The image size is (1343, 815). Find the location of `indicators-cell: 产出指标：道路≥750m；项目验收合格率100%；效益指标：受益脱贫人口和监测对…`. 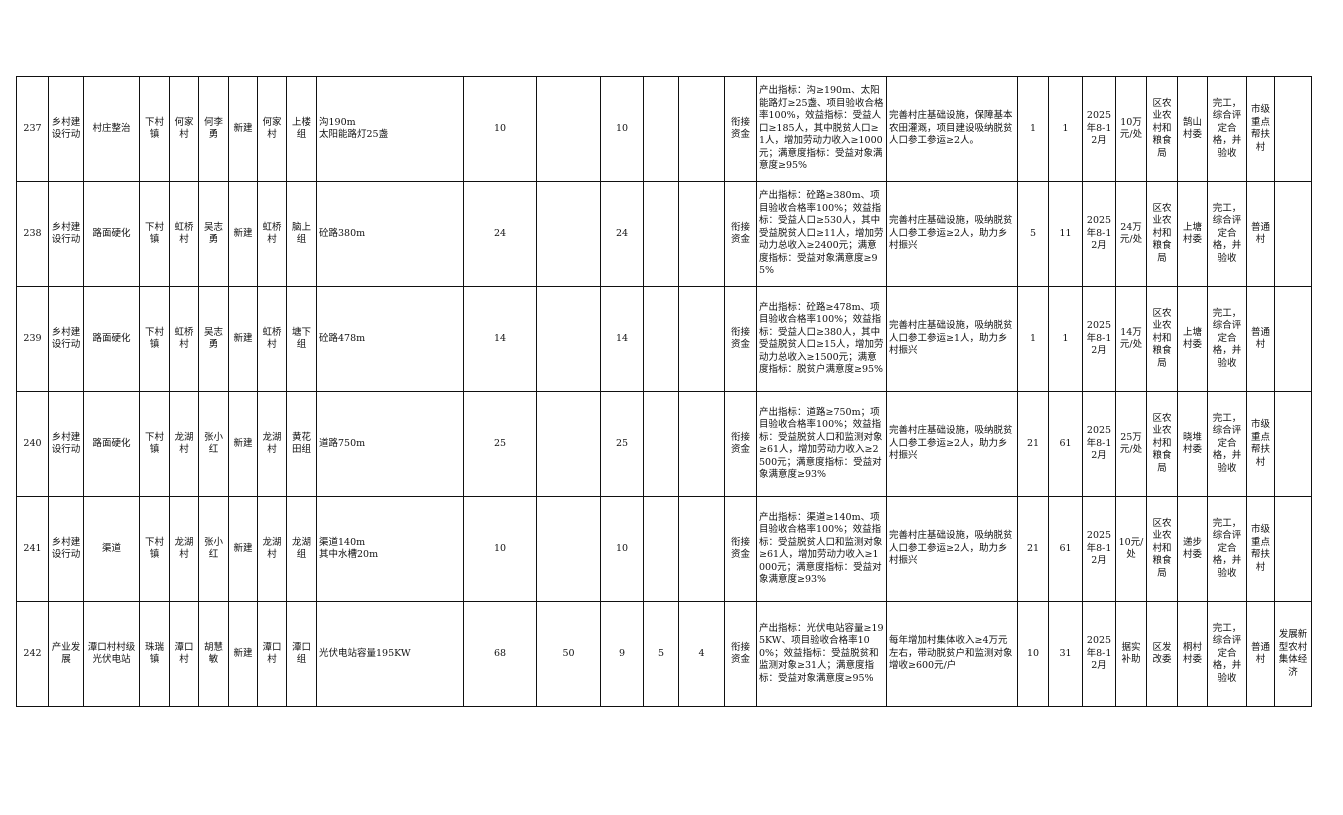

indicators-cell: 产出指标：道路≥750m；项目验收合格率100%；效益指标：受益脱贫人口和监测对… is located at coordinates (821, 444).